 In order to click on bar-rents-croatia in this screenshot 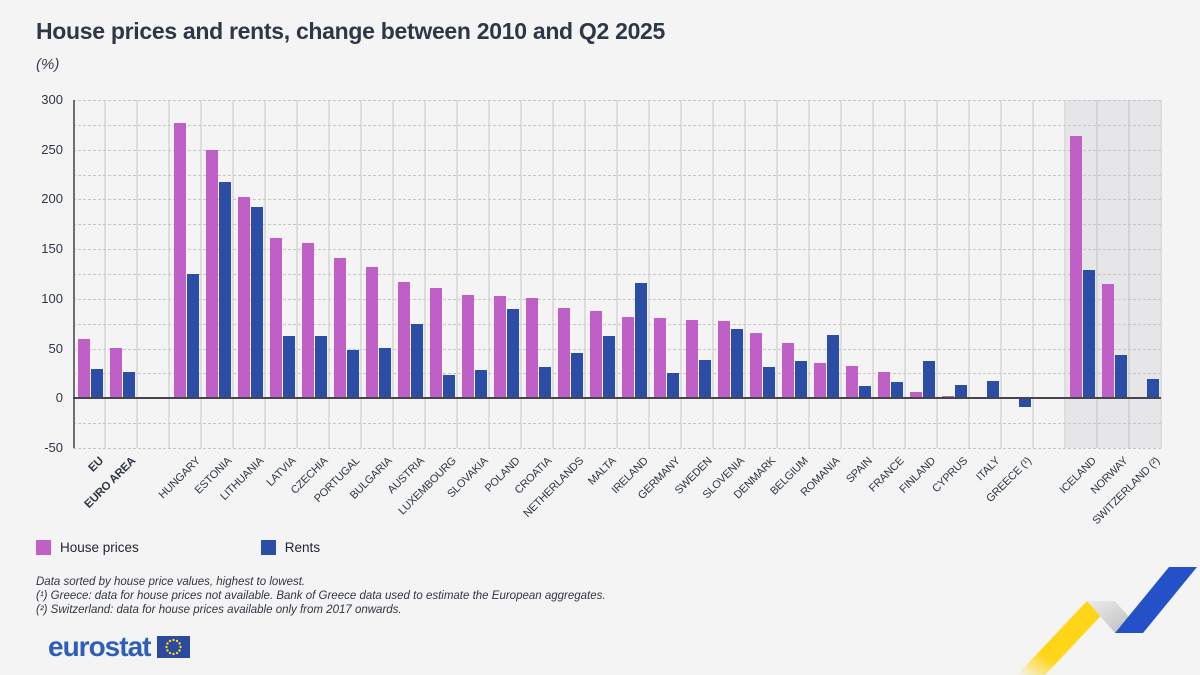, I will do `click(545, 383)`.